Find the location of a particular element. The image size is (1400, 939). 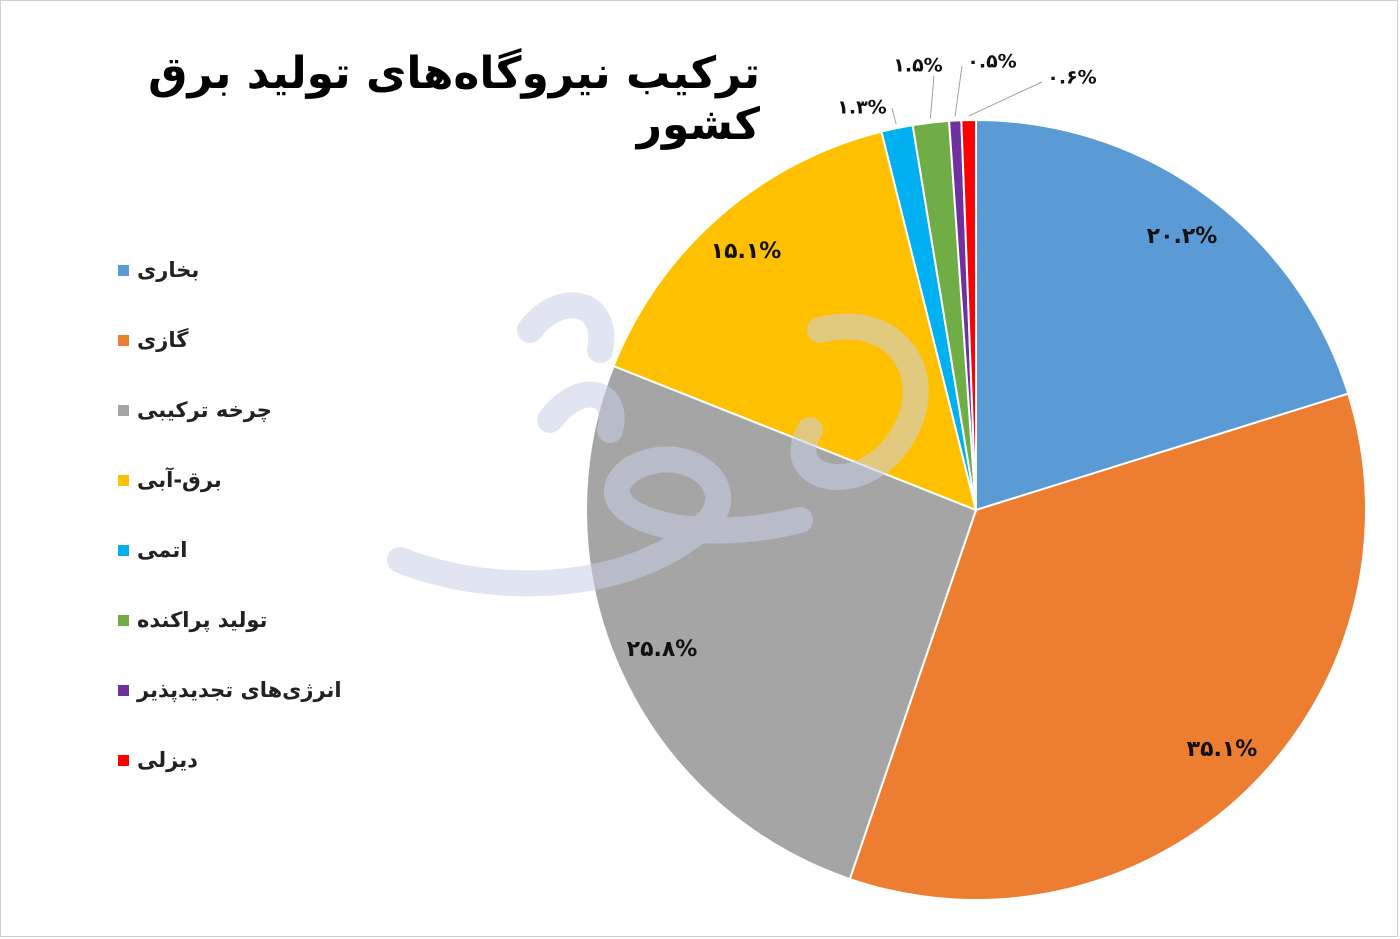

legend-item: بخاری is located at coordinates (158, 270).